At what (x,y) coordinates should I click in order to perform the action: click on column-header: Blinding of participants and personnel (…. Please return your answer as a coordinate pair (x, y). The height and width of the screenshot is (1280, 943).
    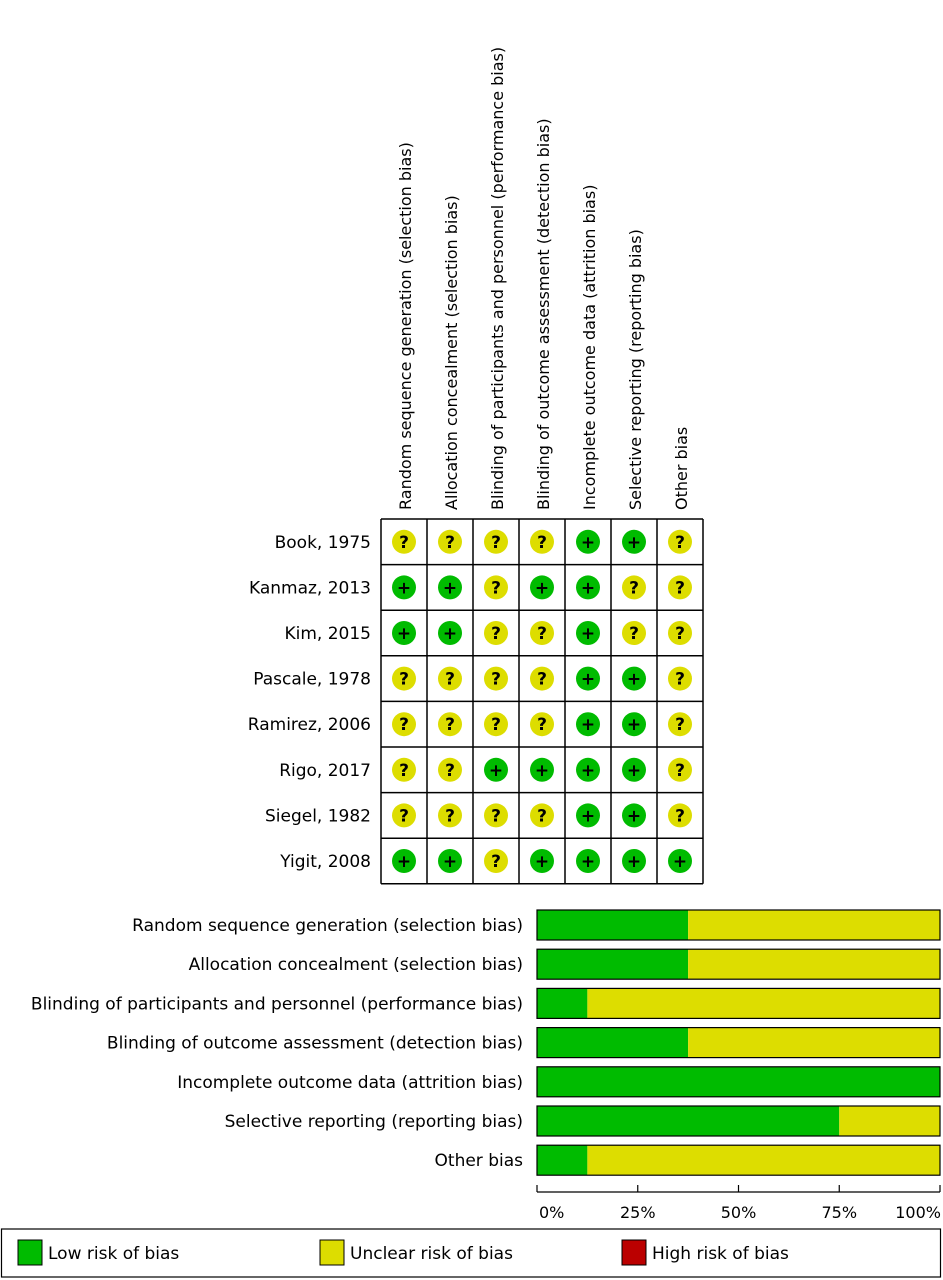
    Looking at the image, I should click on (497, 278).